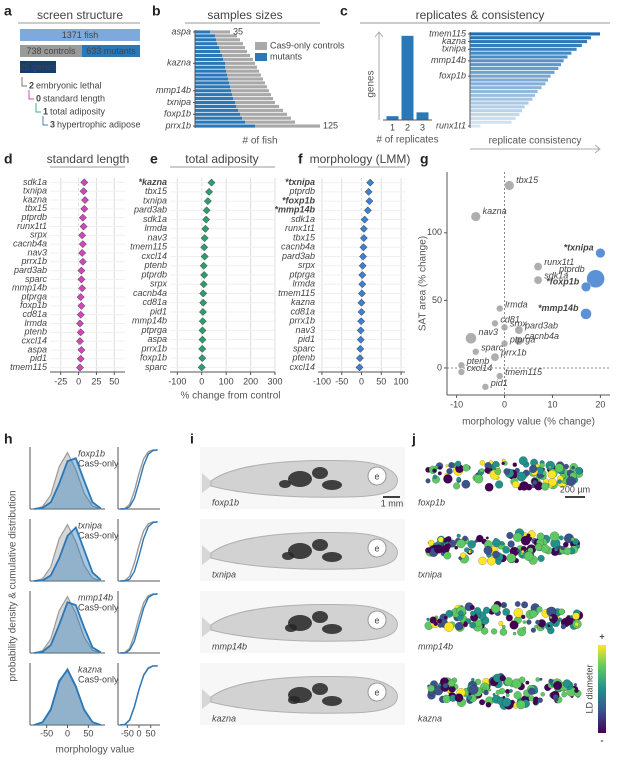 This screenshot has width=617, height=779. What do you see at coordinates (192, 439) in the screenshot?
I see `panel-letter: i` at bounding box center [192, 439].